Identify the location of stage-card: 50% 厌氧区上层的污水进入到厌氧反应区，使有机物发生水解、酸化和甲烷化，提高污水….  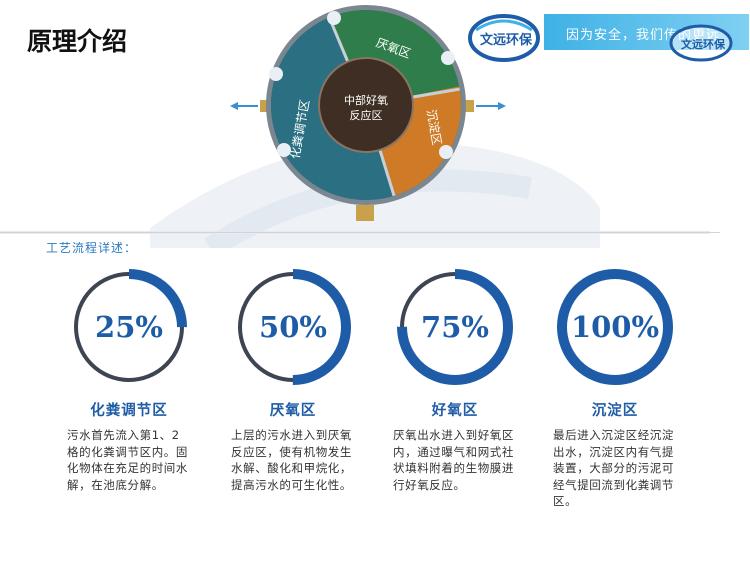
(293, 379).